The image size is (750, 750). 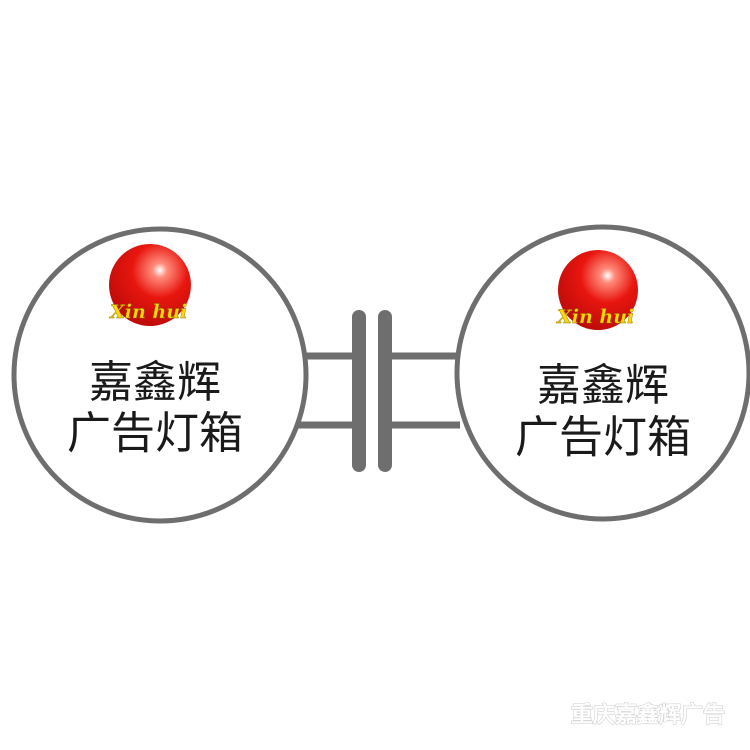 What do you see at coordinates (603, 437) in the screenshot?
I see `sign-right-line2: 广告灯箱` at bounding box center [603, 437].